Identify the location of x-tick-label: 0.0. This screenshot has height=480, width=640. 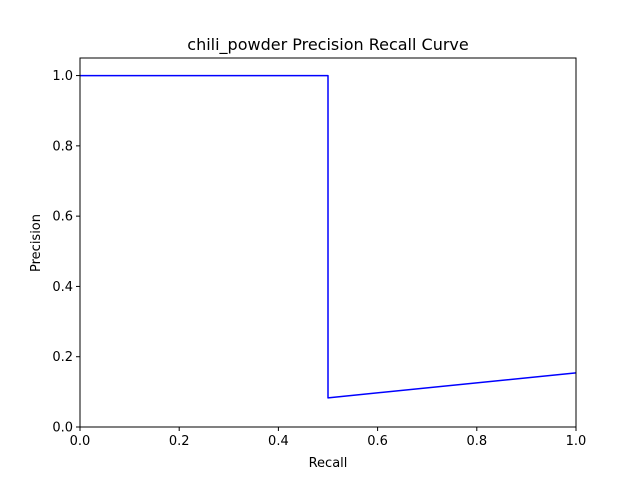
(80, 441).